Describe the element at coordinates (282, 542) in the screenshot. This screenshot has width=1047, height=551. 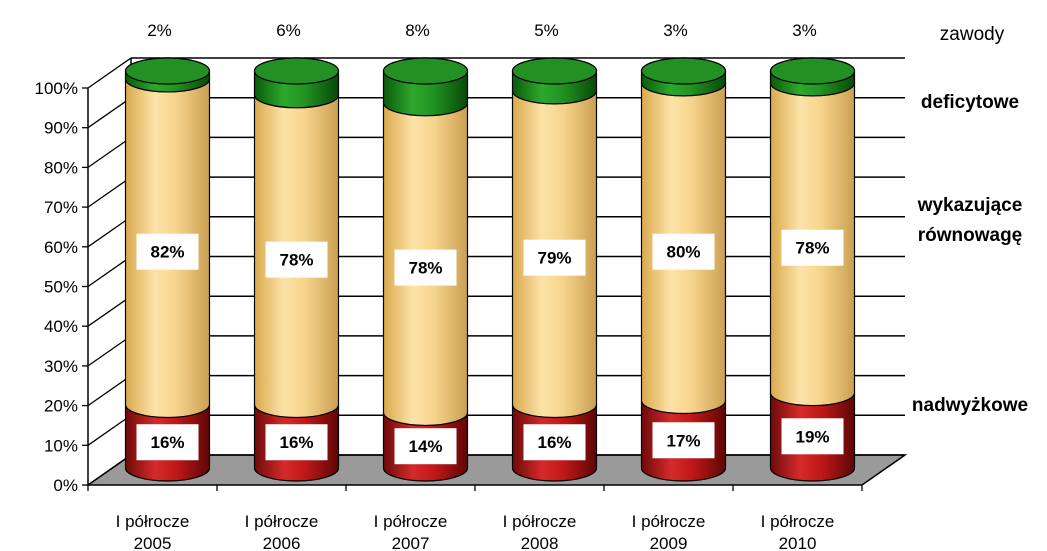
I see `x-tick-label: 2006` at that location.